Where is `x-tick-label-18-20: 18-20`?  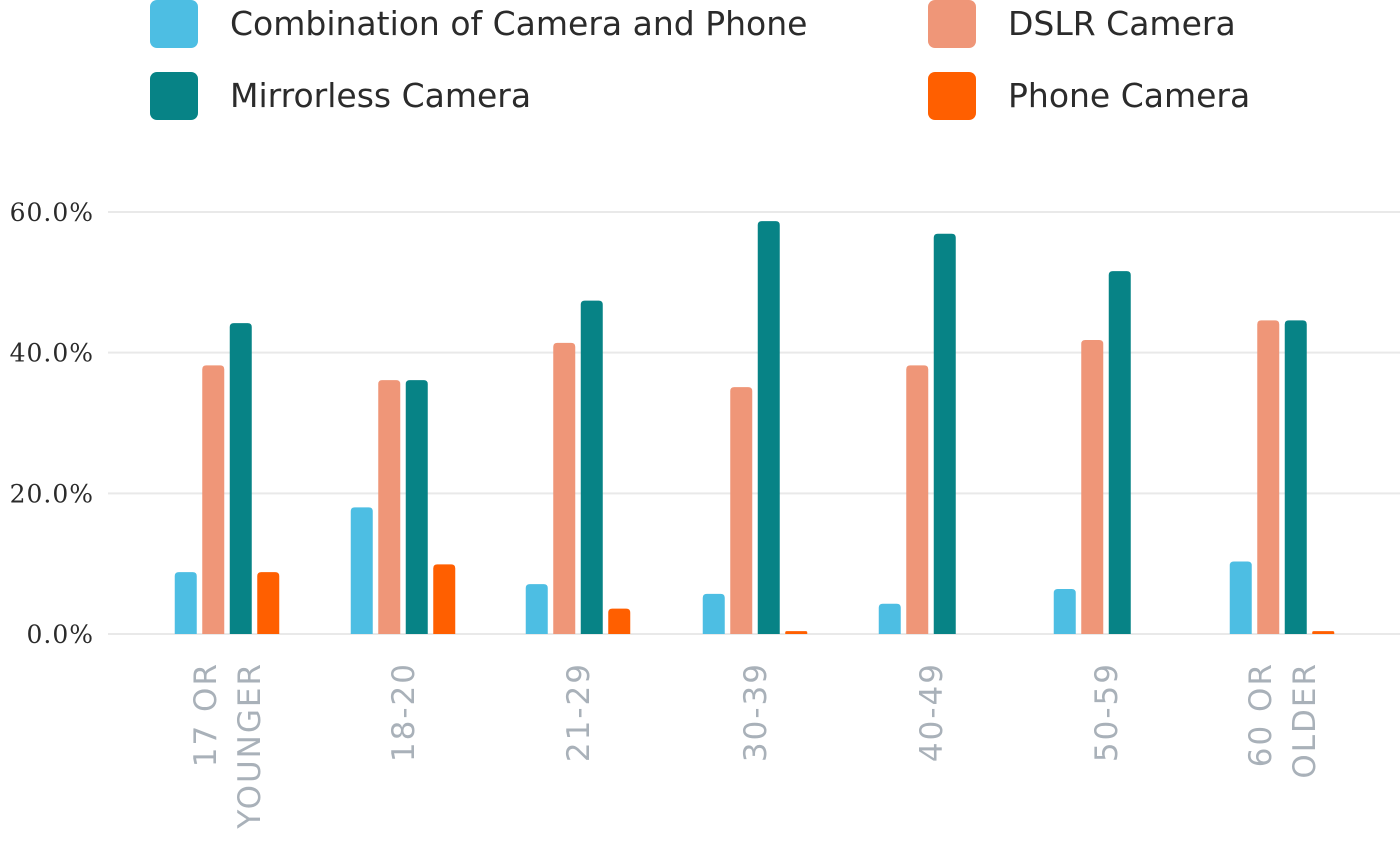 x-tick-label-18-20: 18-20 is located at coordinates (404, 712).